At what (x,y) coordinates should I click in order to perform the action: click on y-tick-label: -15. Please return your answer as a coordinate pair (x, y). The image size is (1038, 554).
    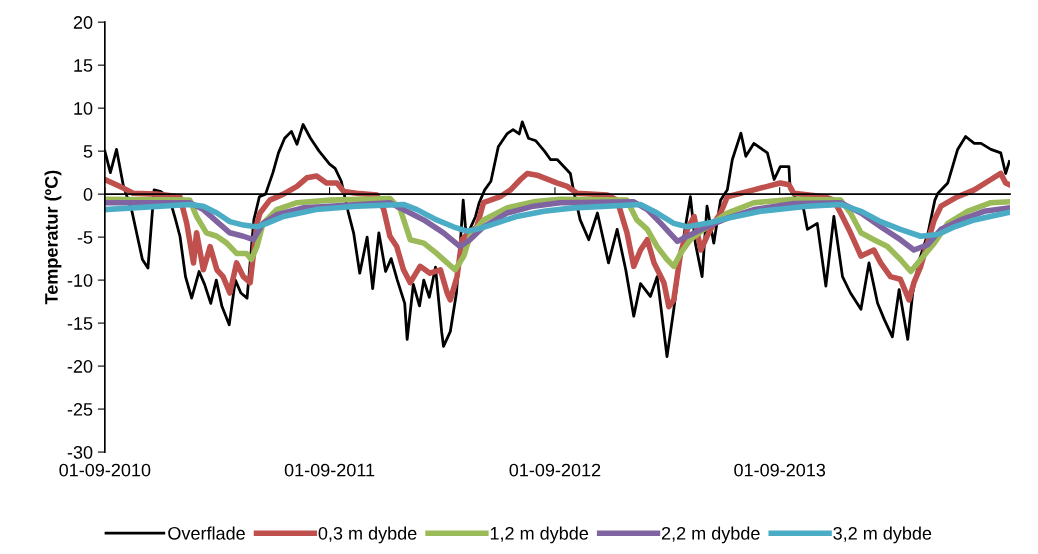
    Looking at the image, I should click on (80, 323).